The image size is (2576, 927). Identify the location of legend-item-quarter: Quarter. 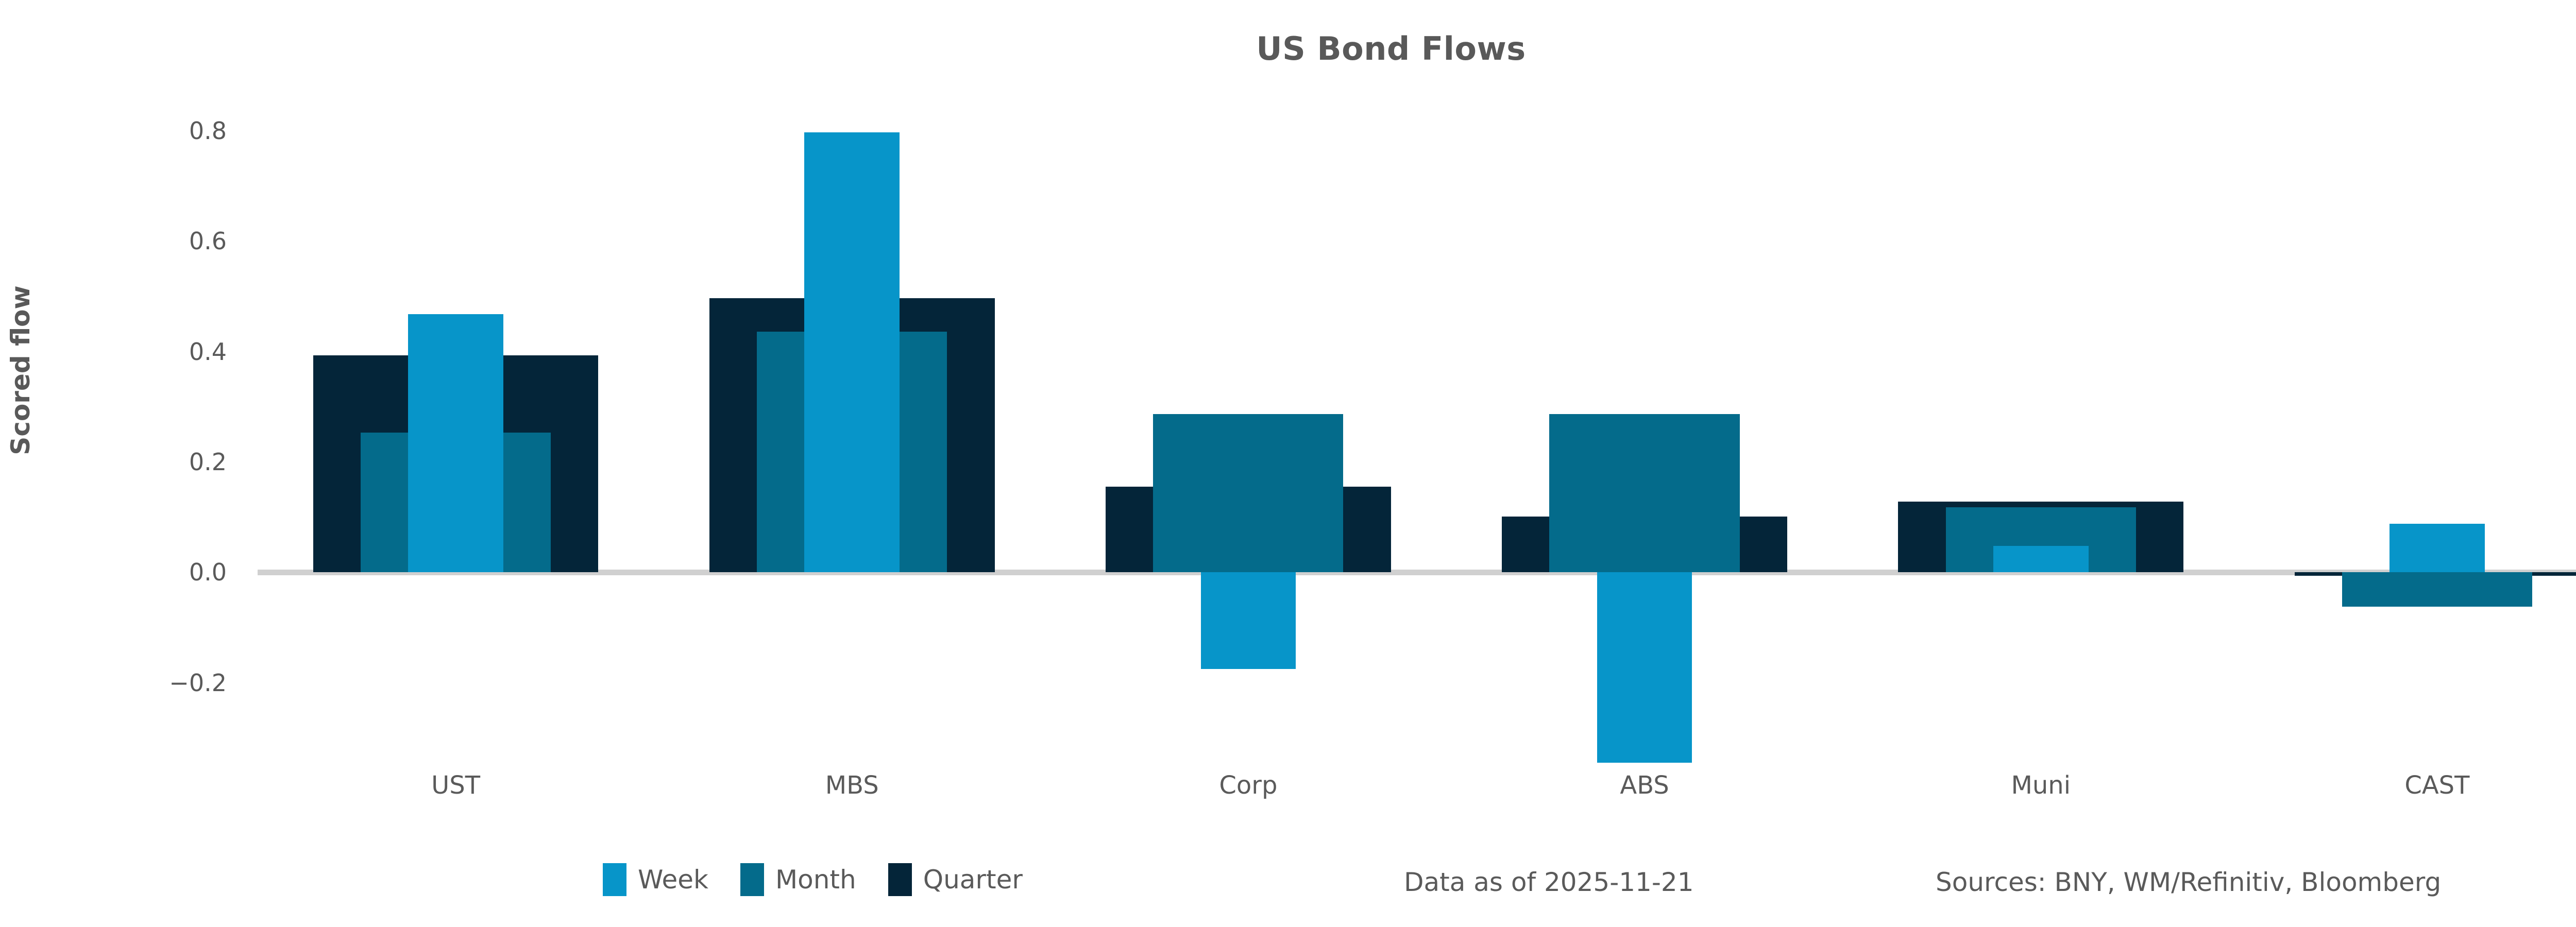
(955, 879).